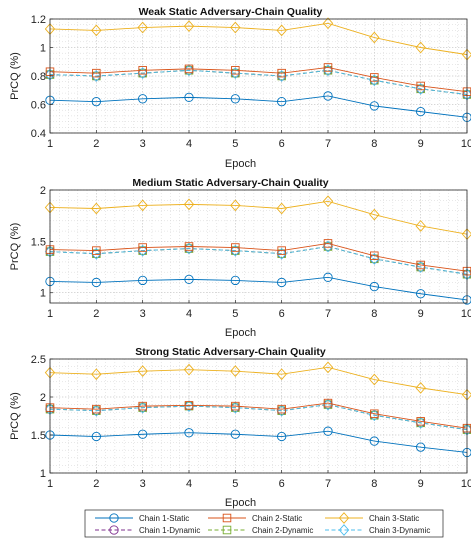  Describe the element at coordinates (189, 314) in the screenshot. I see `x-tick-label: 4` at that location.